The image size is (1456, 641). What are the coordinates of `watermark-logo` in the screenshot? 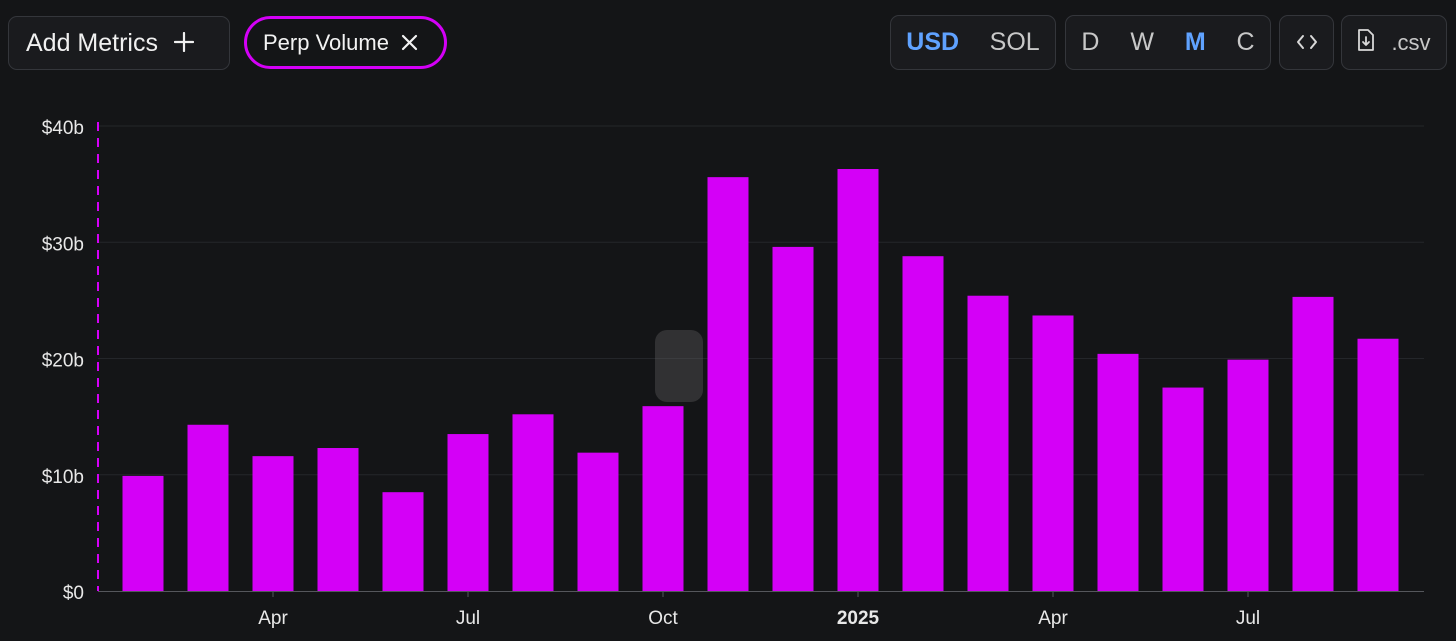 It's located at (679, 366).